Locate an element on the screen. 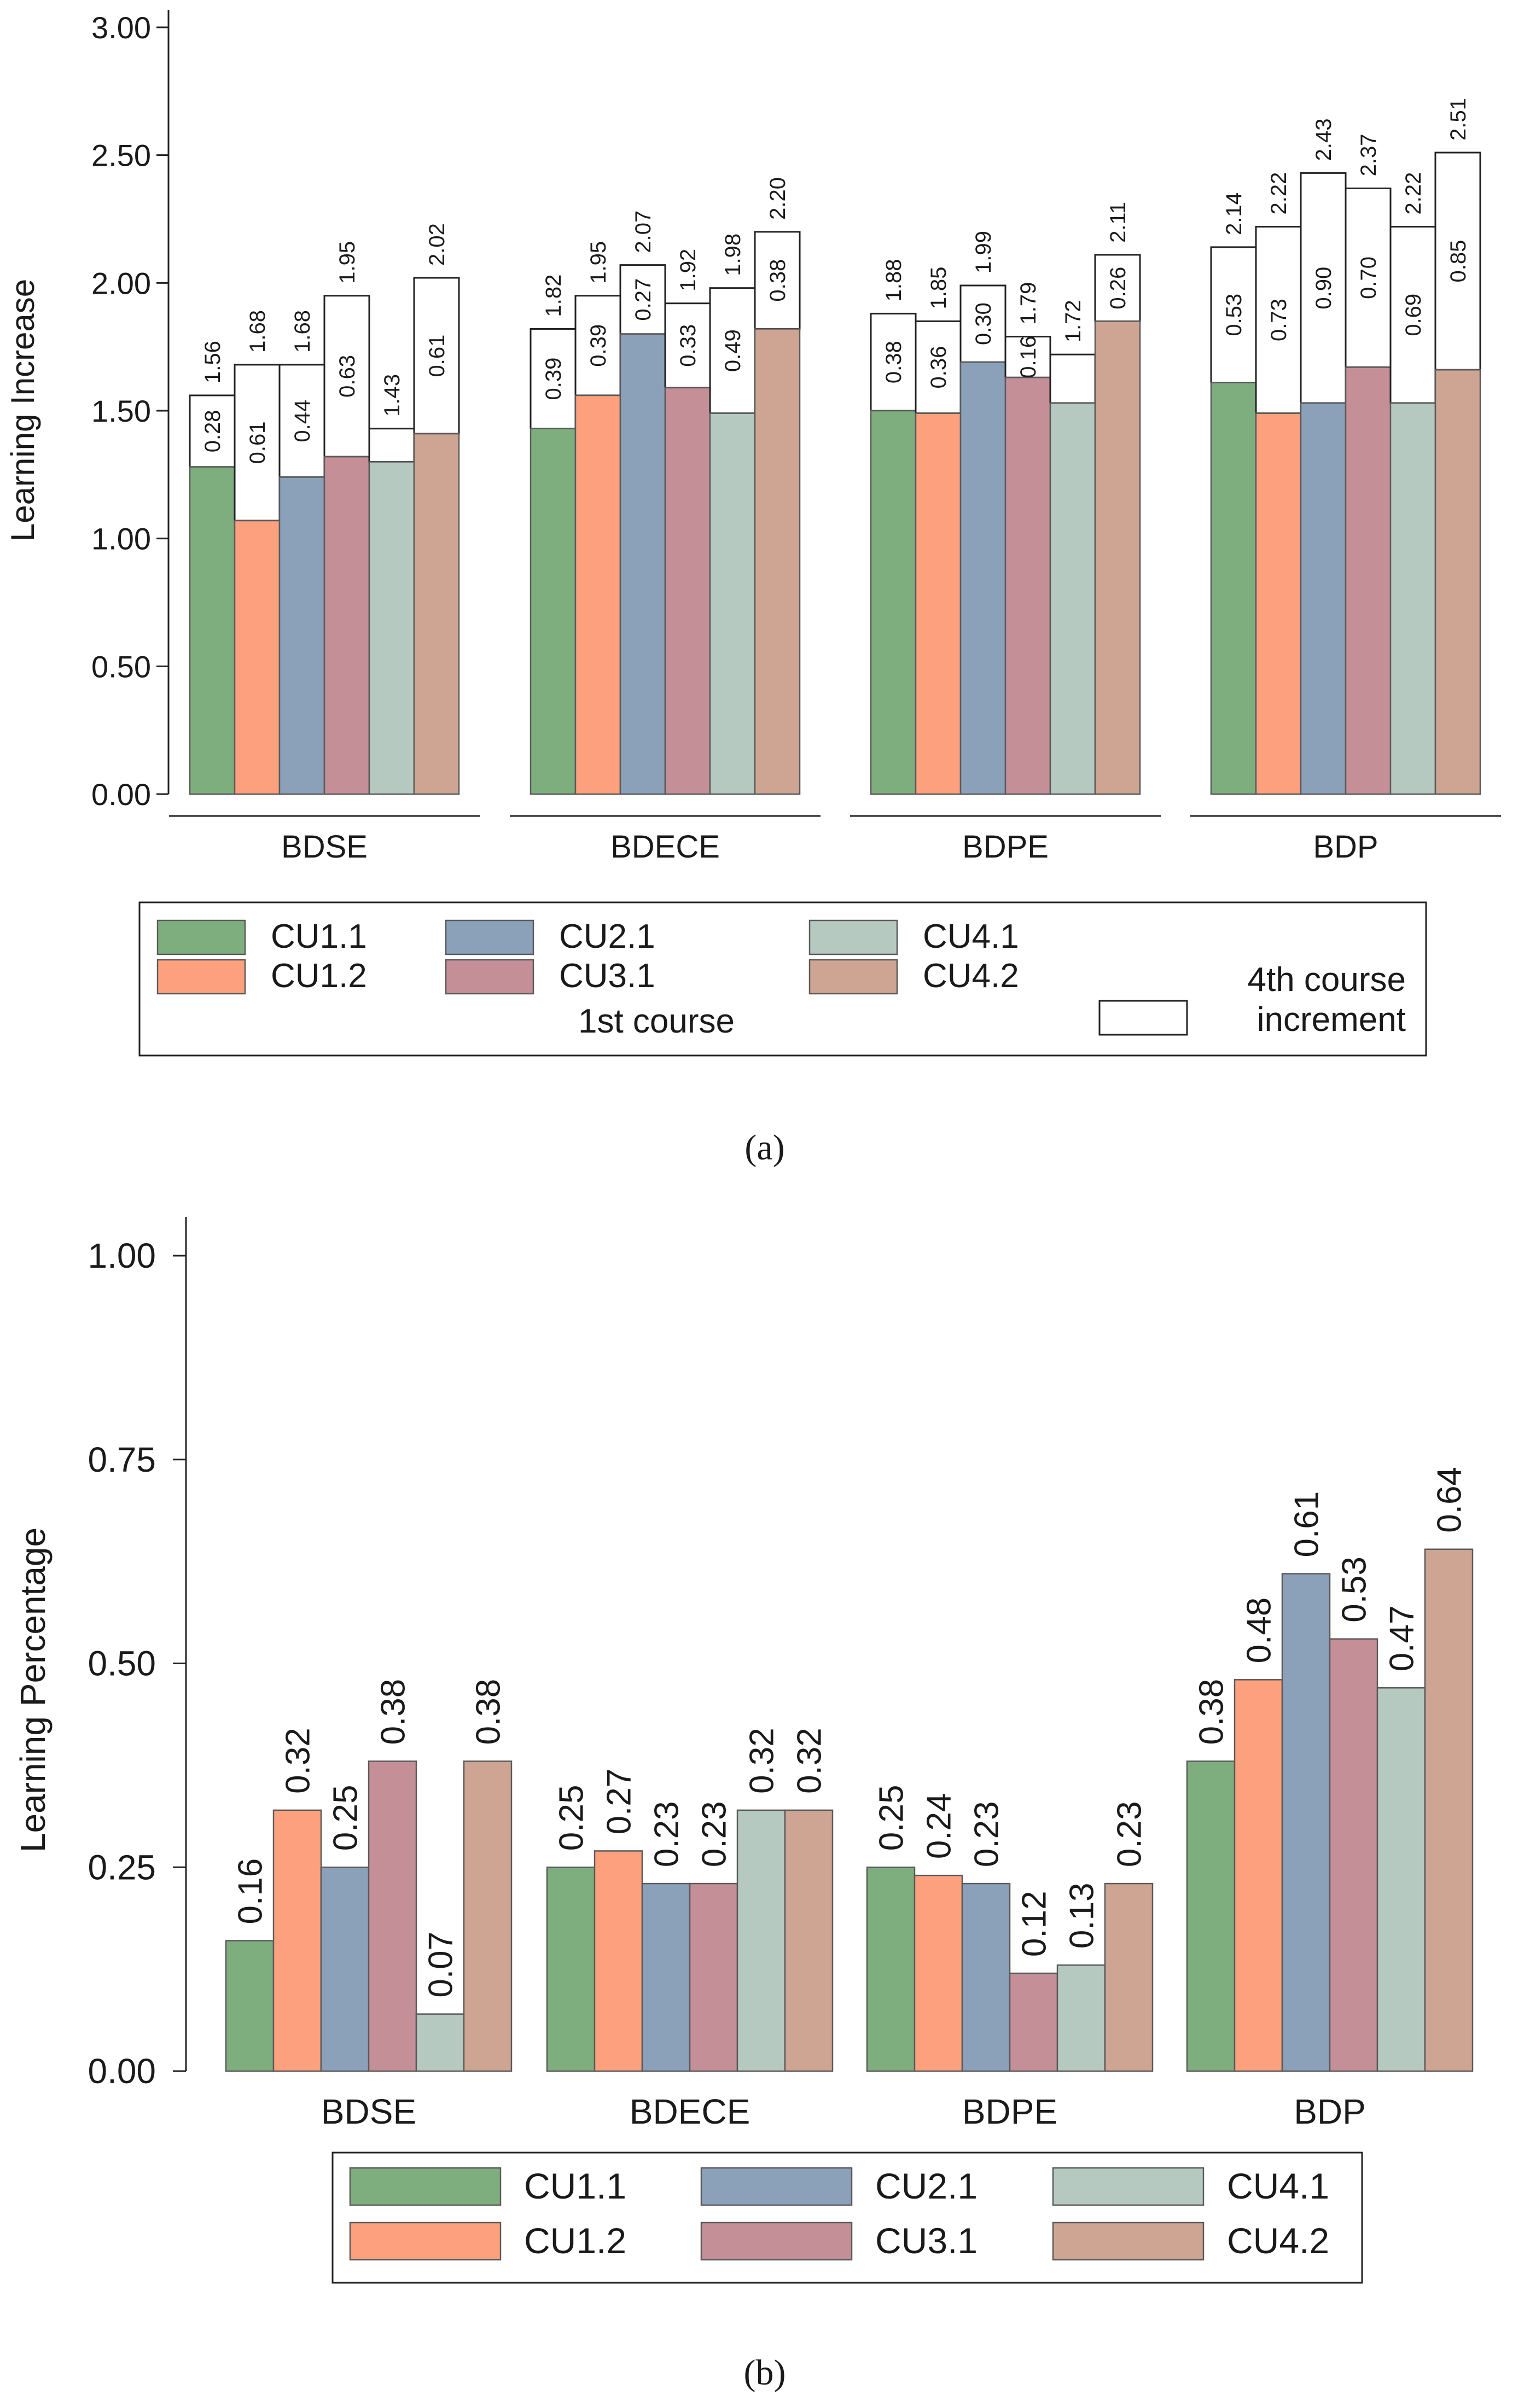 The width and height of the screenshot is (1530, 2408). value-label: 0.32 is located at coordinates (298, 1761).